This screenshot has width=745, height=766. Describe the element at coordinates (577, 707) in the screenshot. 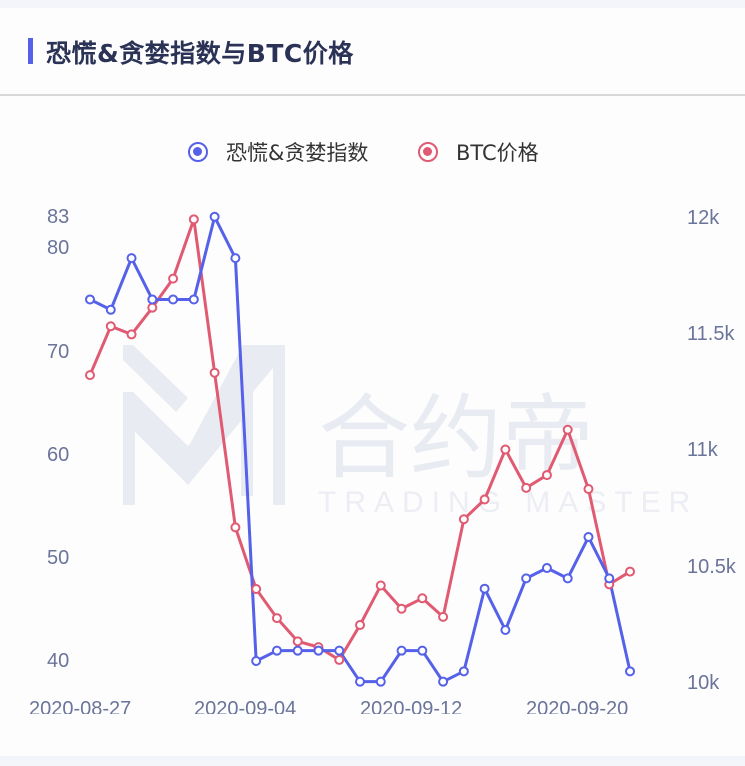

I see `x-axis-tick: 2020-09-20` at that location.